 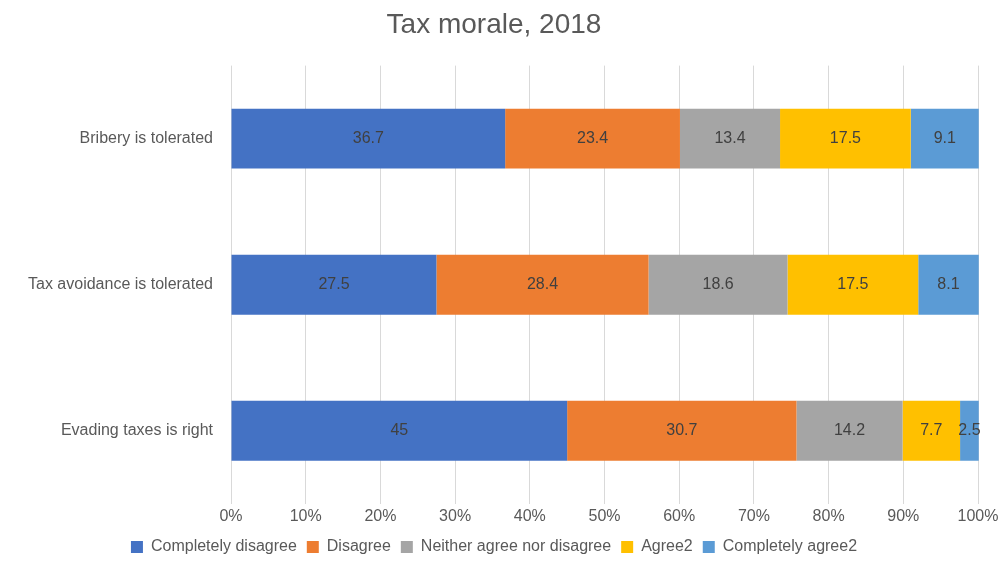 I want to click on x-tick-label: 0%, so click(x=231, y=515).